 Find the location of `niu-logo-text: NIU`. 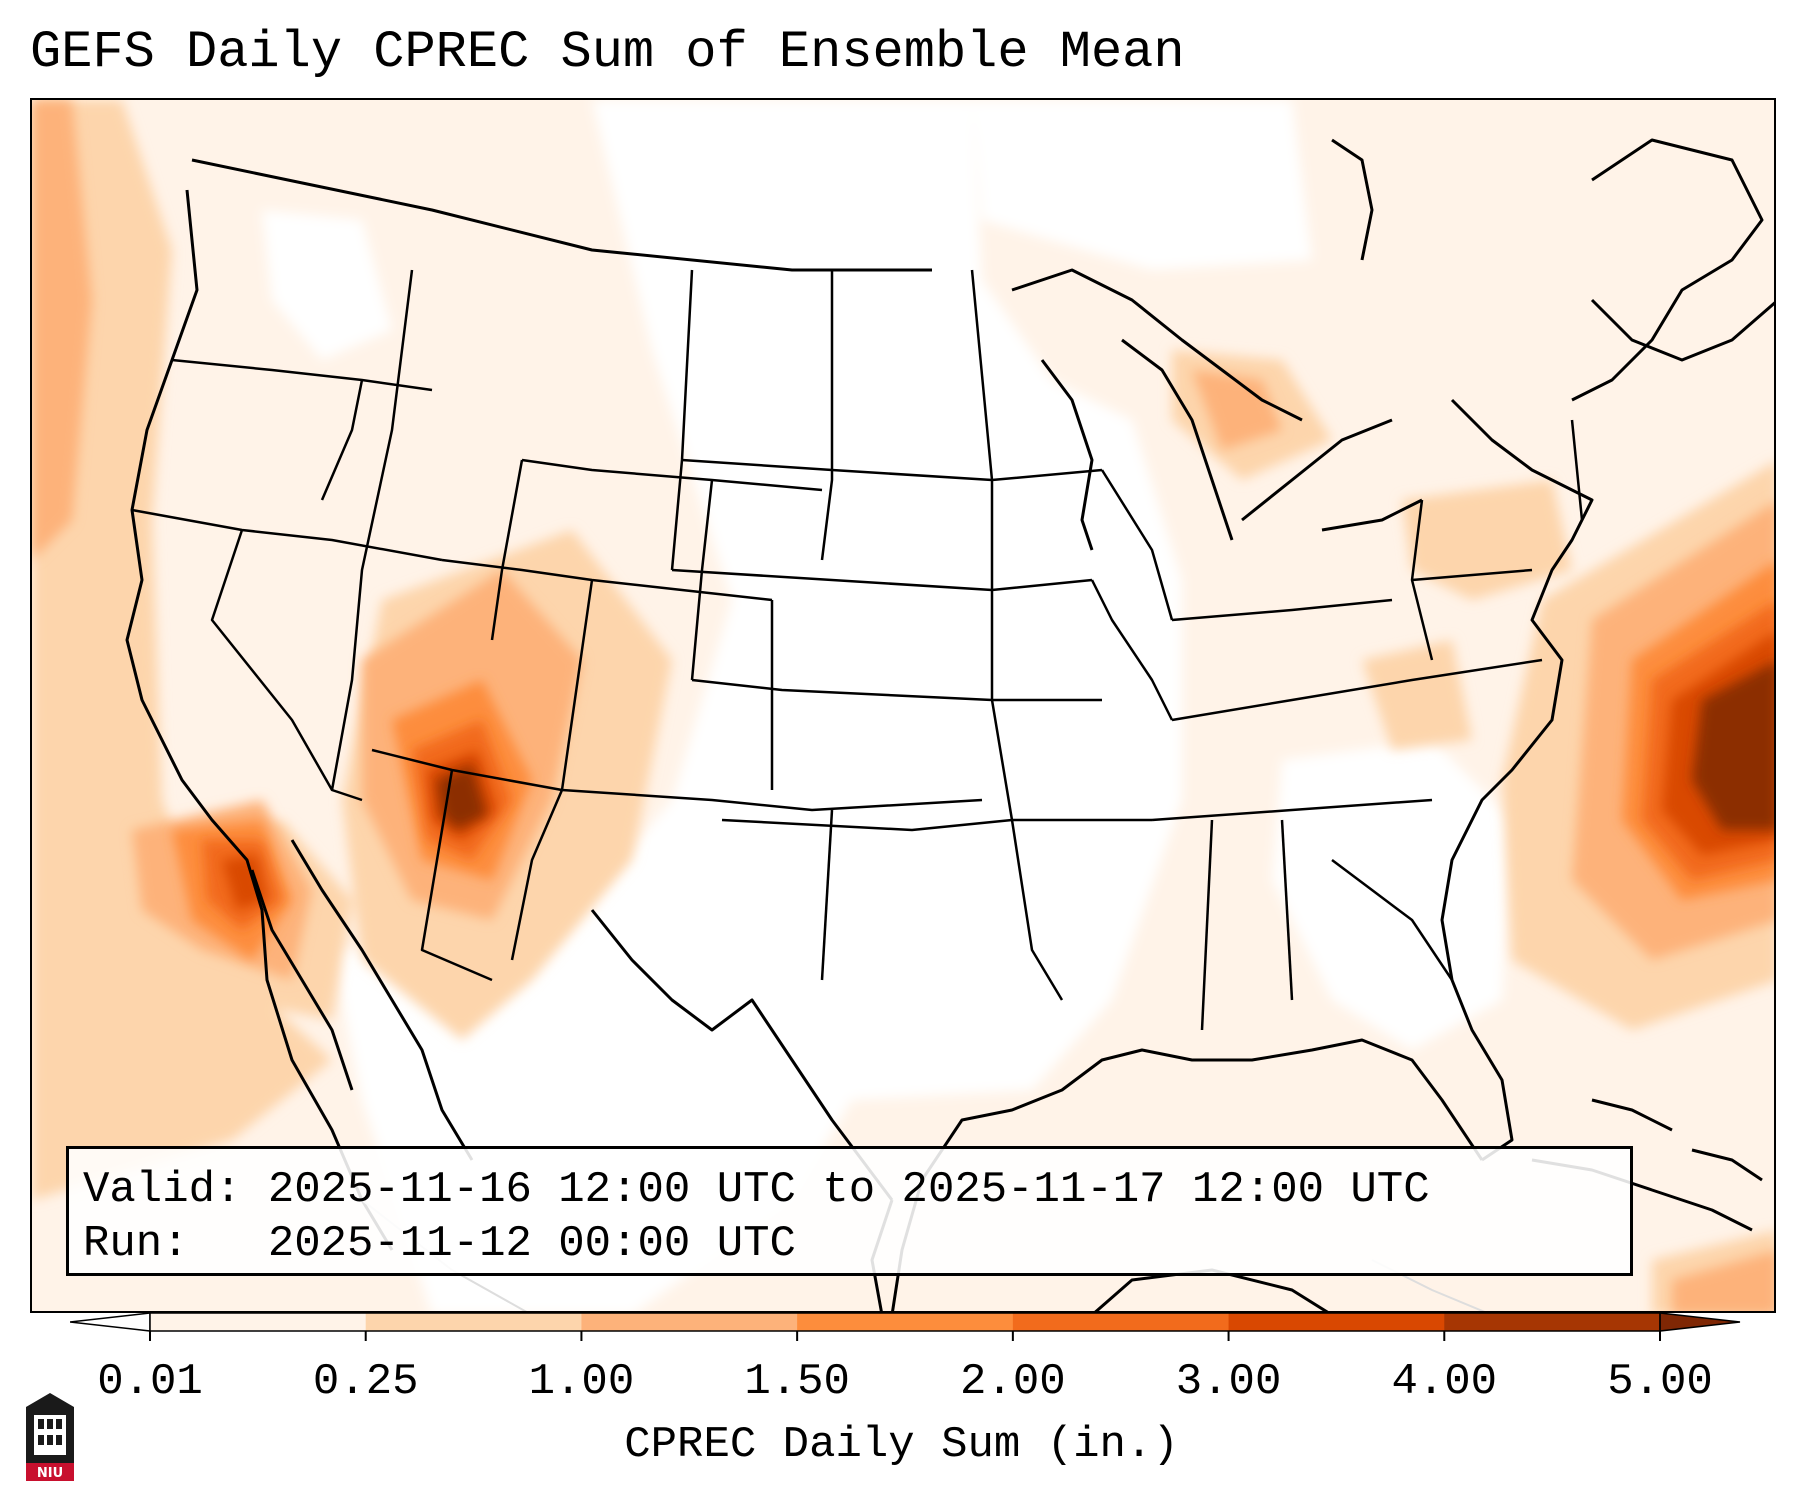

niu-logo-text: NIU is located at coordinates (50, 1473).